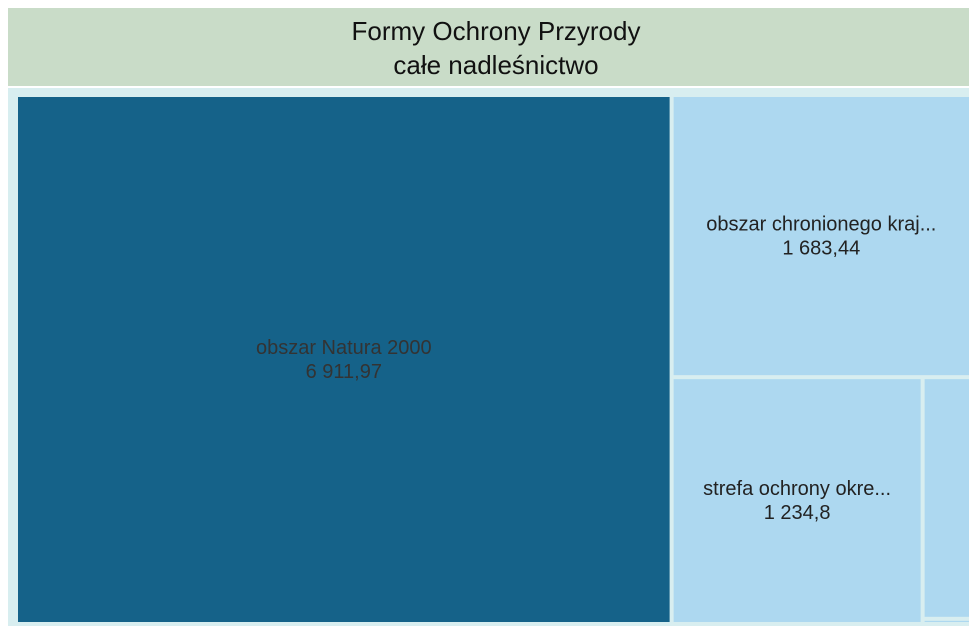  What do you see at coordinates (496, 31) in the screenshot?
I see `chart-title: Formy Ochrony Przyrody` at bounding box center [496, 31].